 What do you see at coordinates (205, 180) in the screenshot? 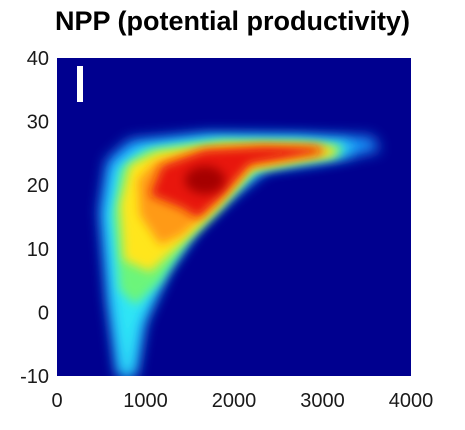
I see `density-peak` at bounding box center [205, 180].